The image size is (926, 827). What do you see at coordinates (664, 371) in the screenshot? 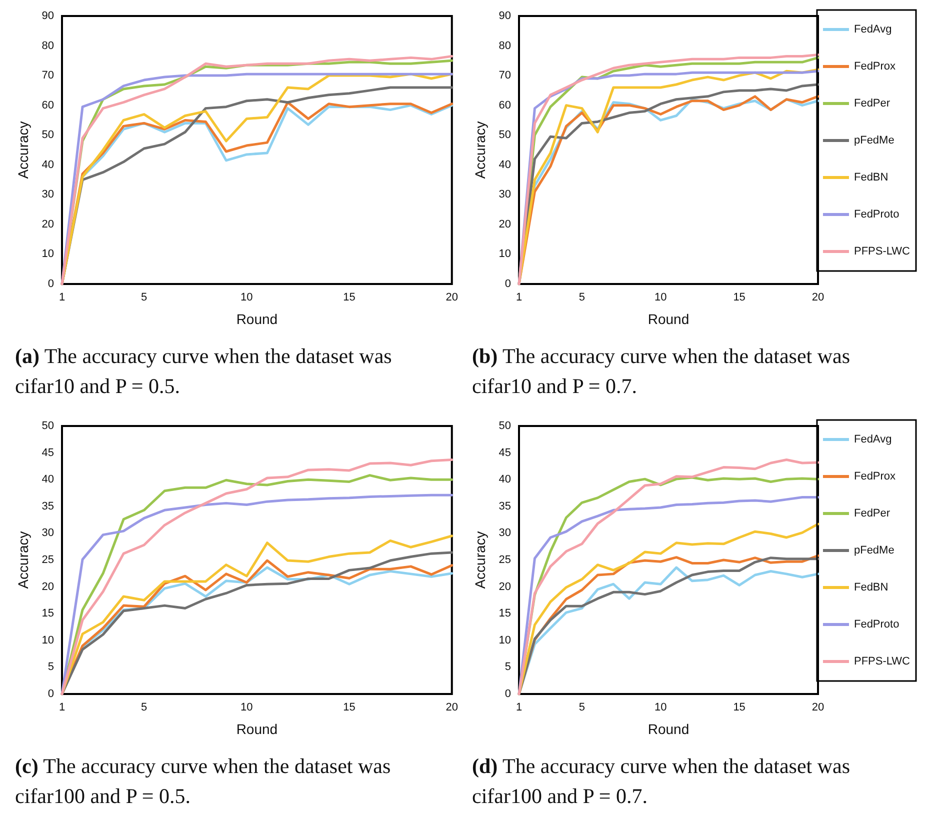
I see `text: (b) The accuracy curve when the dataset was cifar10 and P = 0.7.` at bounding box center [664, 371].